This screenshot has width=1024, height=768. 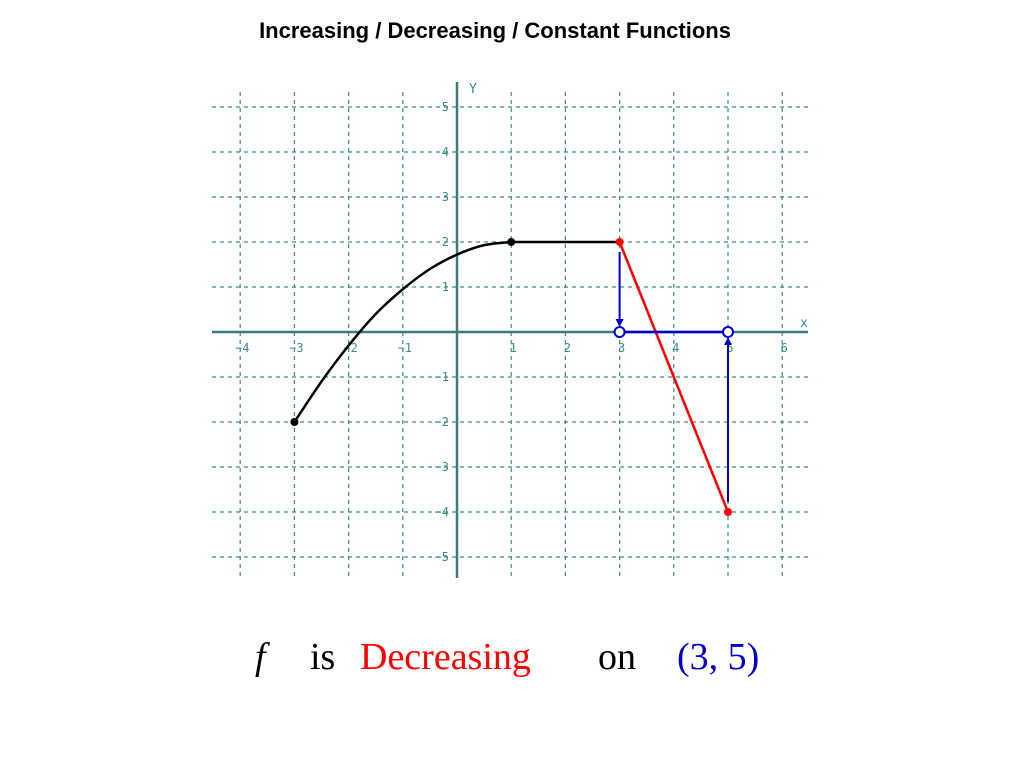 I want to click on y-tick-label: 4, so click(x=445, y=152).